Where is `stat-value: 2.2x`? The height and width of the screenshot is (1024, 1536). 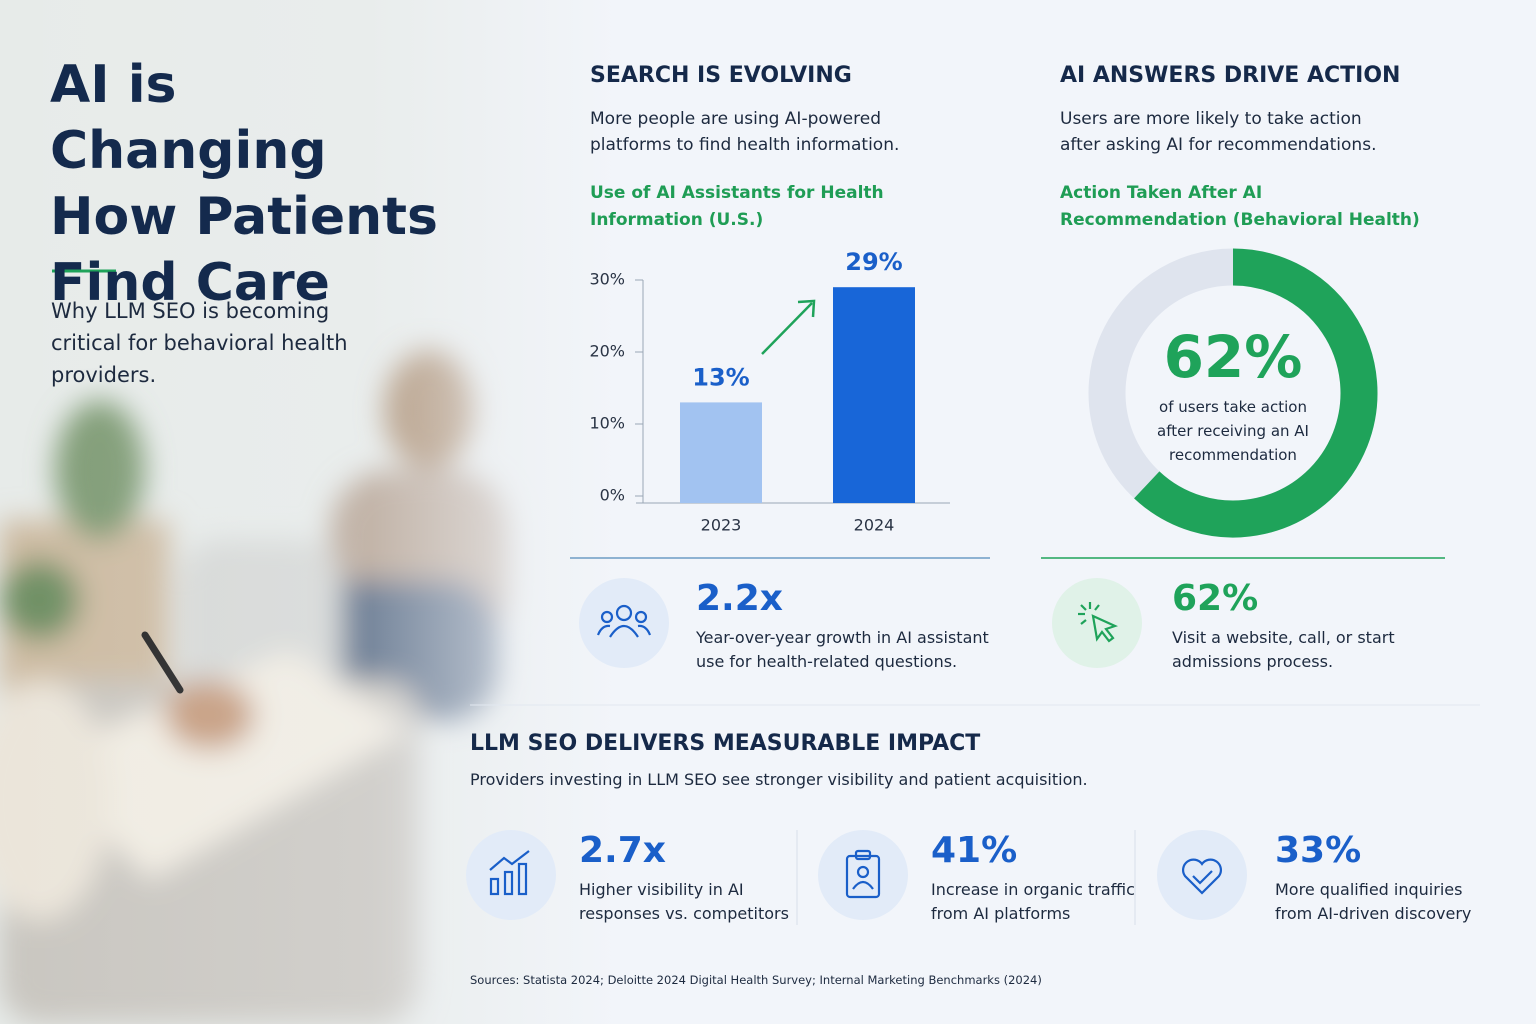
stat-value: 2.2x is located at coordinates (739, 598).